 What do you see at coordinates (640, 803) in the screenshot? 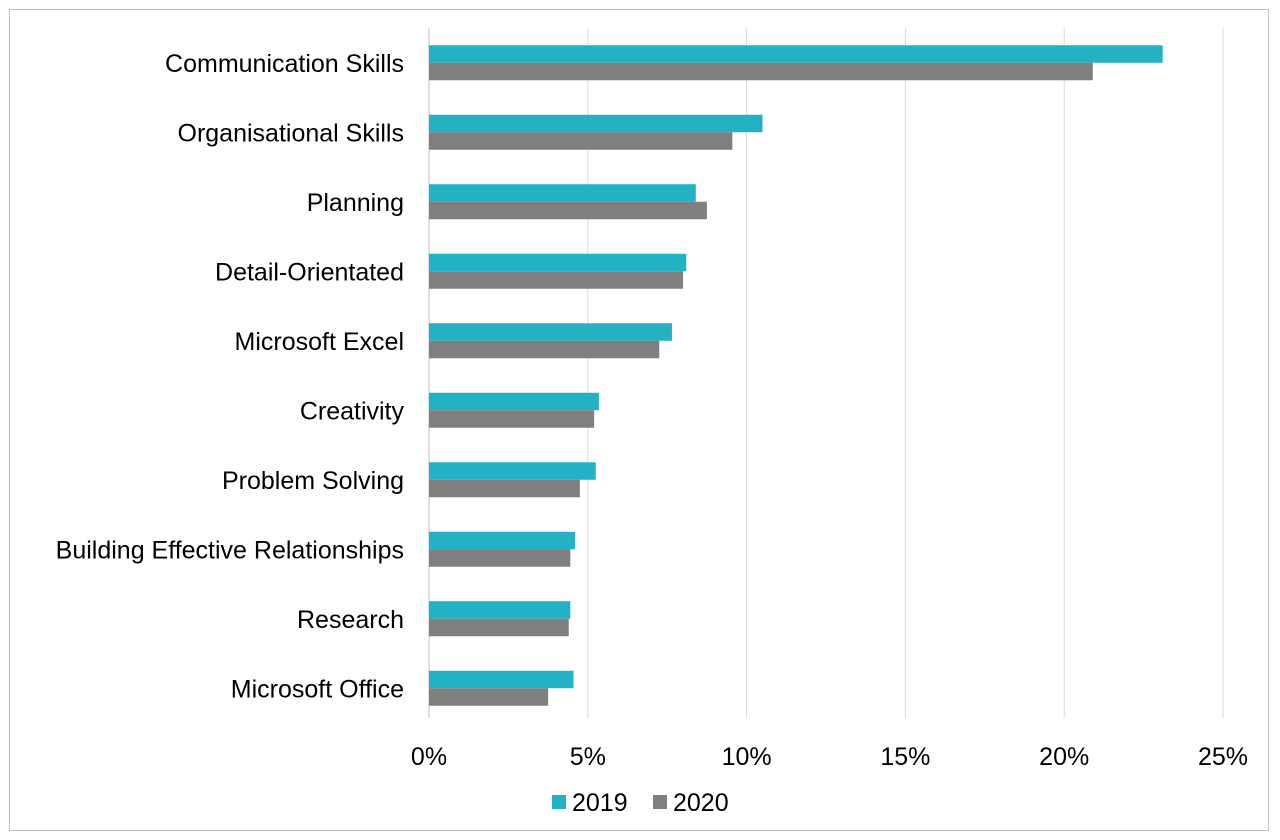
I see `legend: 2019 2020` at bounding box center [640, 803].